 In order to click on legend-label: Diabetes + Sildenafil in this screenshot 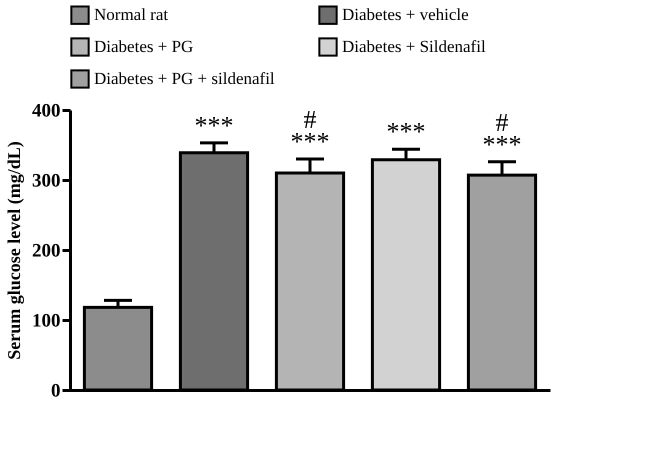, I will do `click(414, 46)`.